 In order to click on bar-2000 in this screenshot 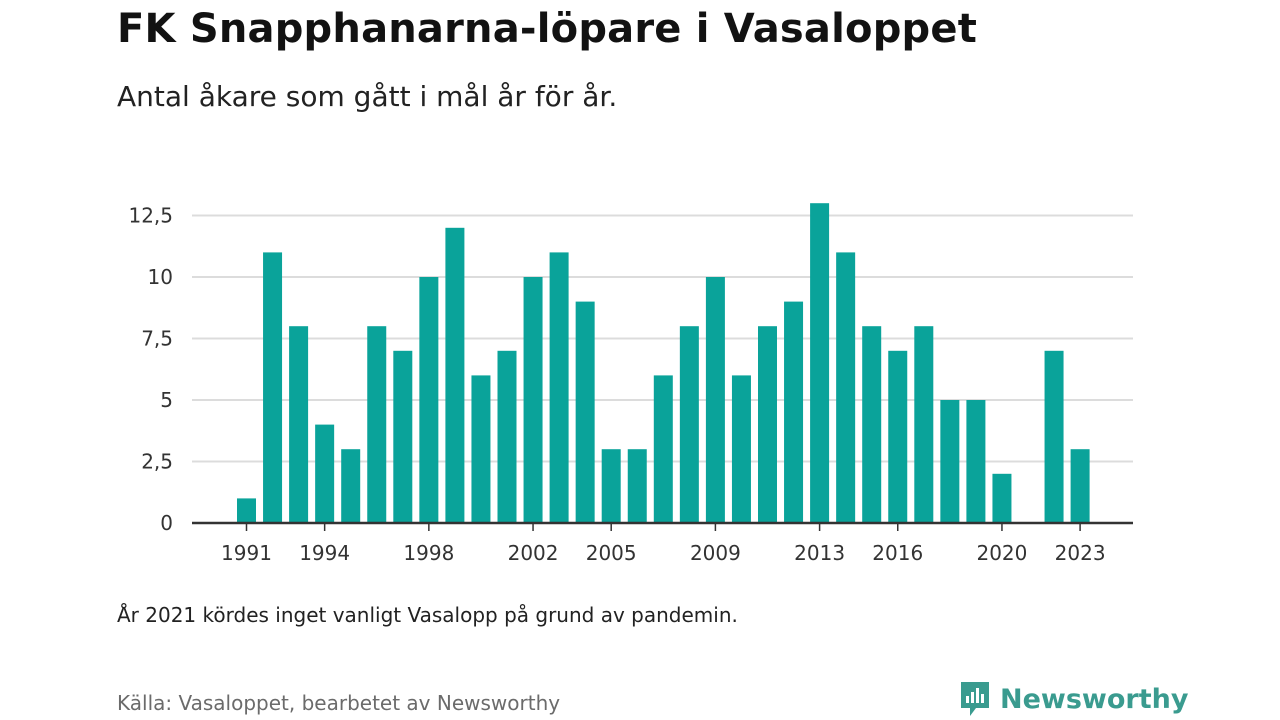, I will do `click(481, 449)`.